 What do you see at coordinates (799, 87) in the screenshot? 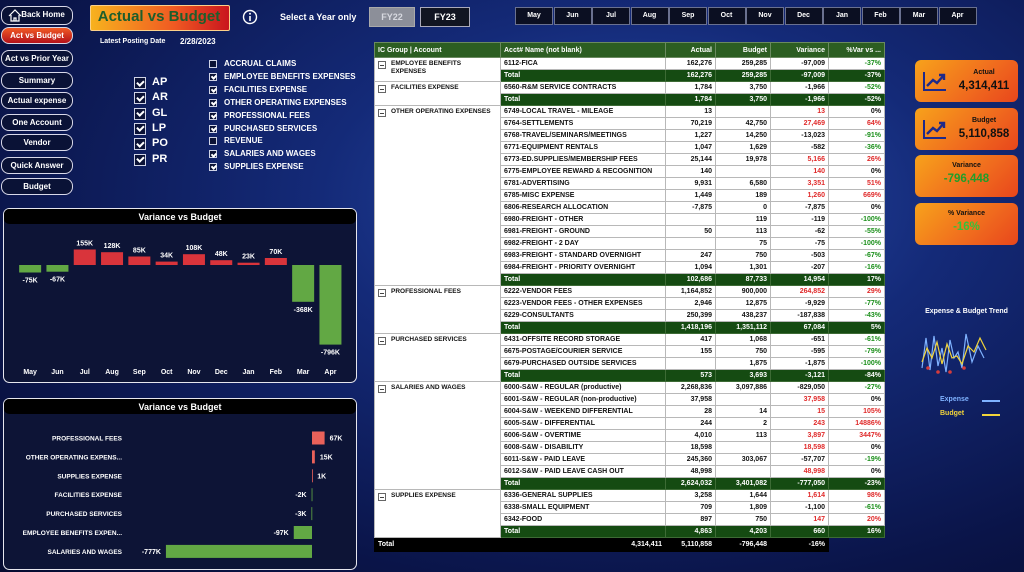
I see `number-cell: -1,966` at bounding box center [799, 87].